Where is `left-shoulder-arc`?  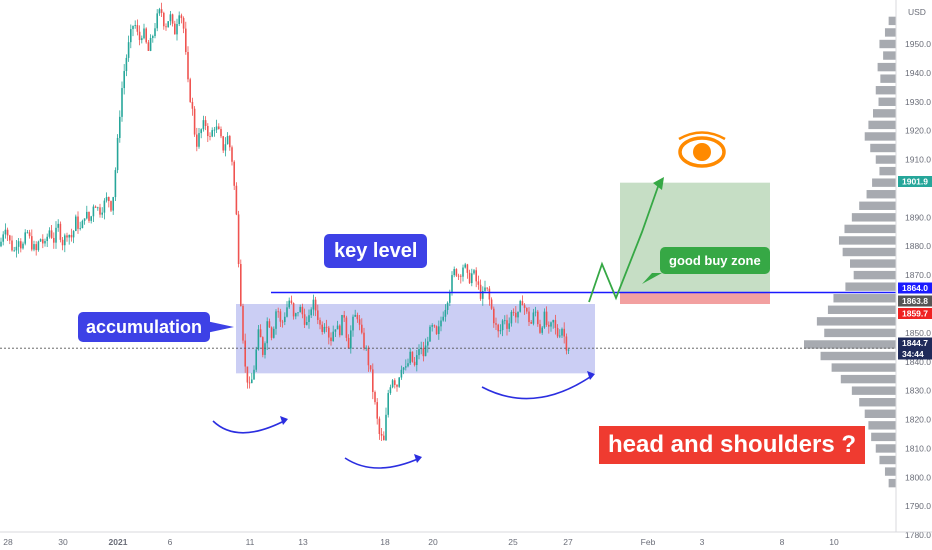
left-shoulder-arc is located at coordinates (249, 426).